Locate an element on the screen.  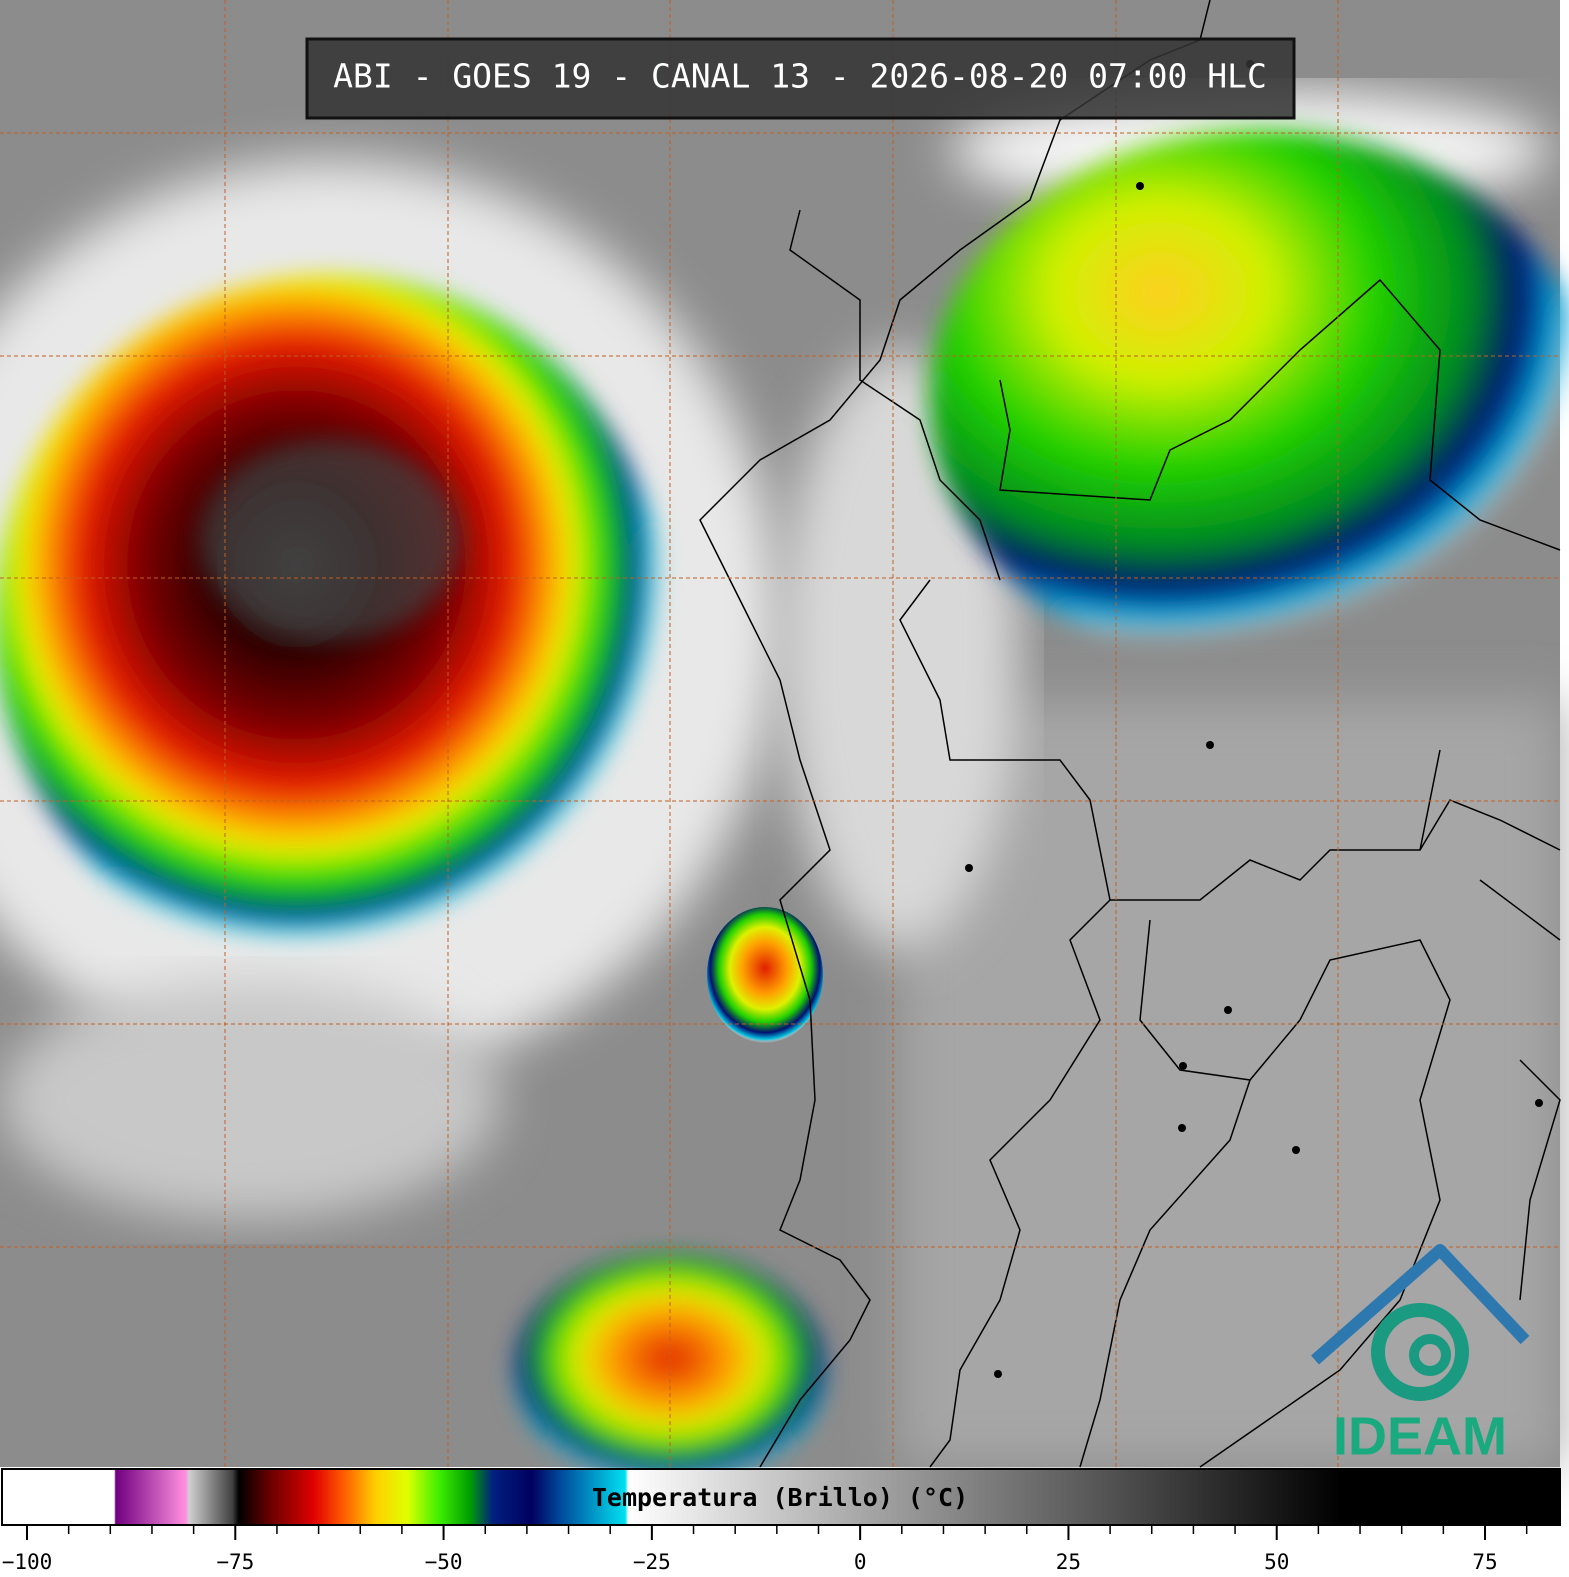
colorbar-label: Temperatura (Brillo) (°C) is located at coordinates (780, 1497).